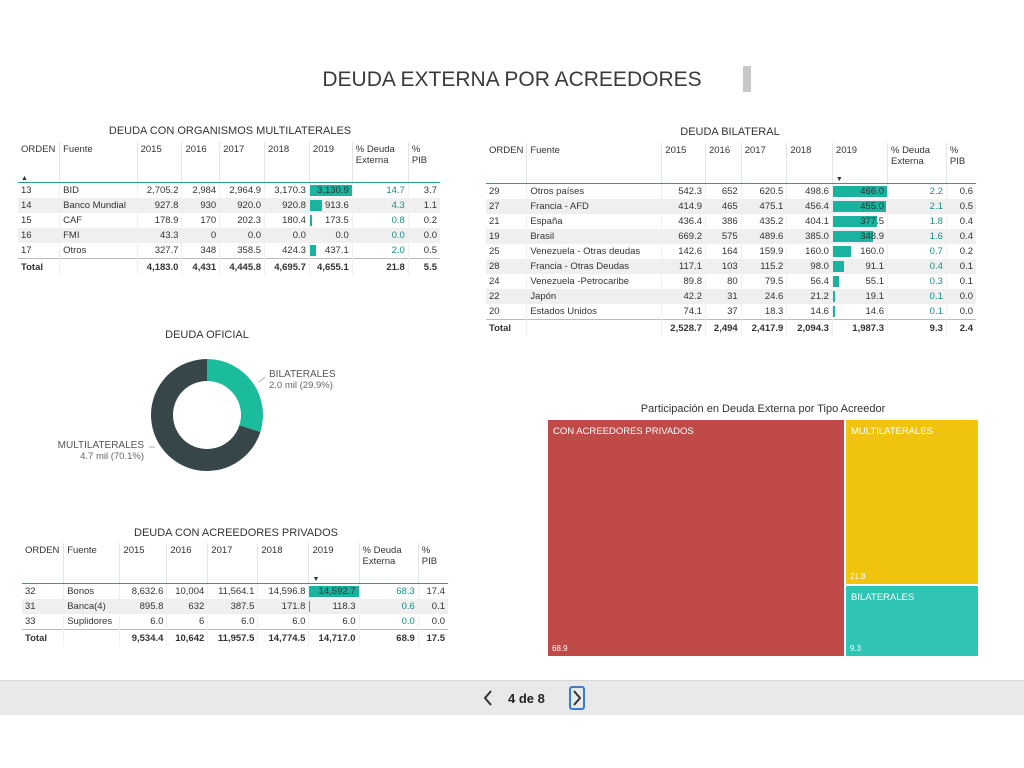  I want to click on cell-y2018: 6.0, so click(283, 622).